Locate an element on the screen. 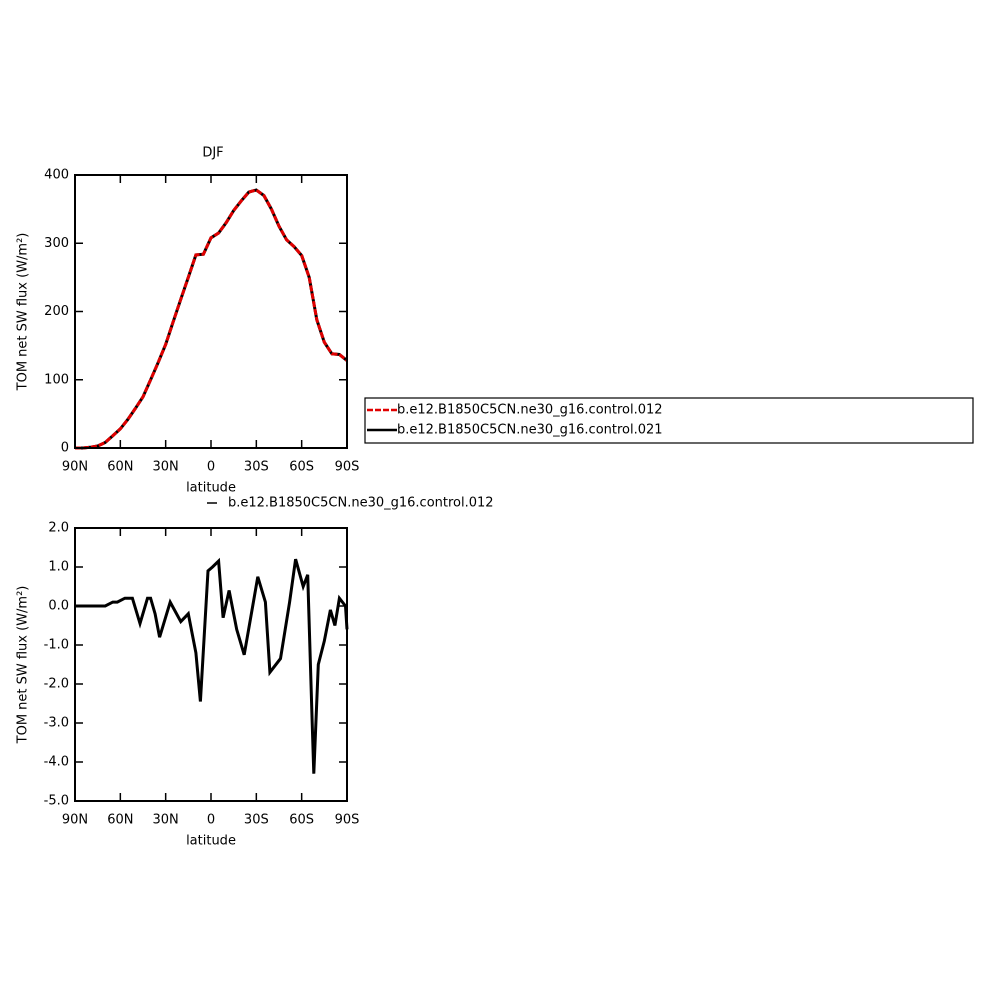 Image resolution: width=989 pixels, height=991 pixels. y-tick-label: -1.0 is located at coordinates (56, 645).